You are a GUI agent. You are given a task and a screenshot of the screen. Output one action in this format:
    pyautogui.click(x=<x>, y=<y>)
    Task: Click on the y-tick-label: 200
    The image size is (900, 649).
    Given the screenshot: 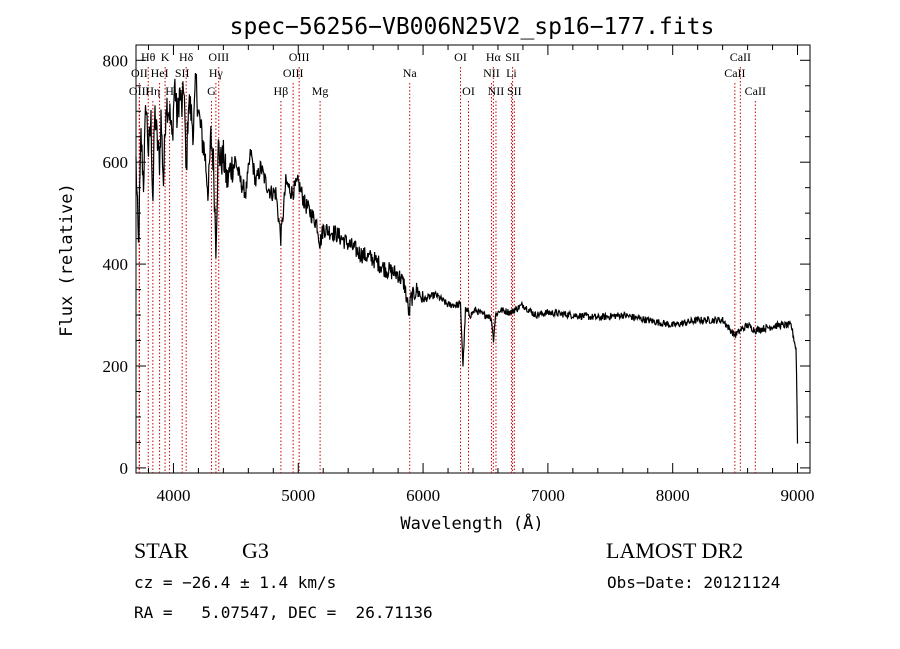 What is the action you would take?
    pyautogui.click(x=116, y=366)
    